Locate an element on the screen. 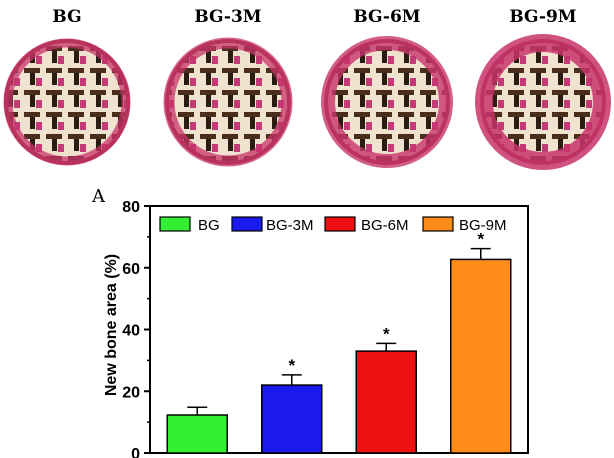 The width and height of the screenshot is (614, 458). bar-bg is located at coordinates (197, 434).